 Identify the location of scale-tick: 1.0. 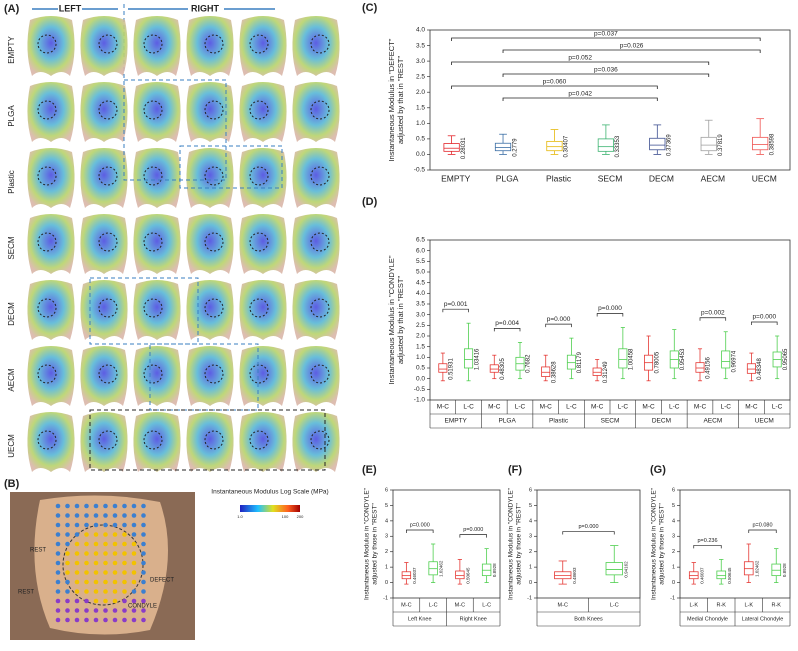
(240, 516).